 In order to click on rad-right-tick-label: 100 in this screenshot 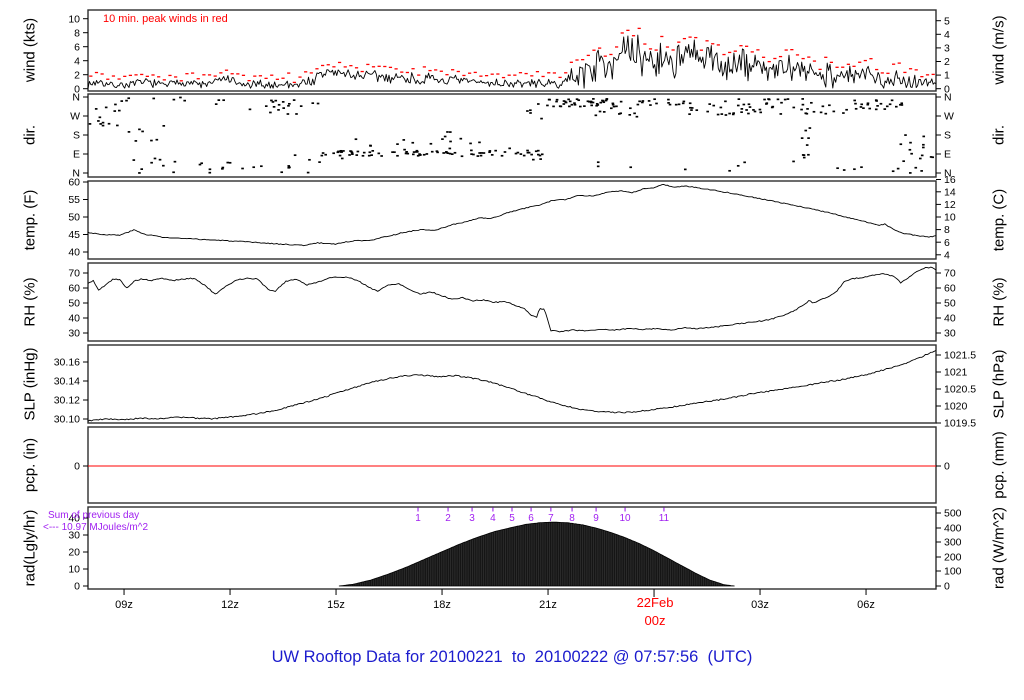, I will do `click(953, 572)`.